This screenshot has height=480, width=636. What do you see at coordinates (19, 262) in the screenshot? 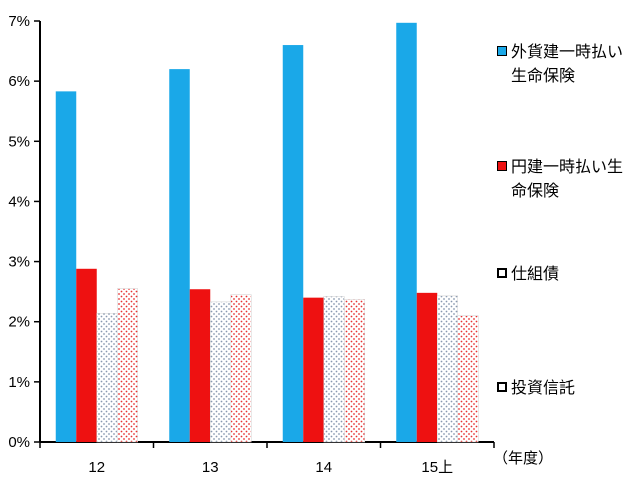
I see `y-tick-label: 3%` at bounding box center [19, 262].